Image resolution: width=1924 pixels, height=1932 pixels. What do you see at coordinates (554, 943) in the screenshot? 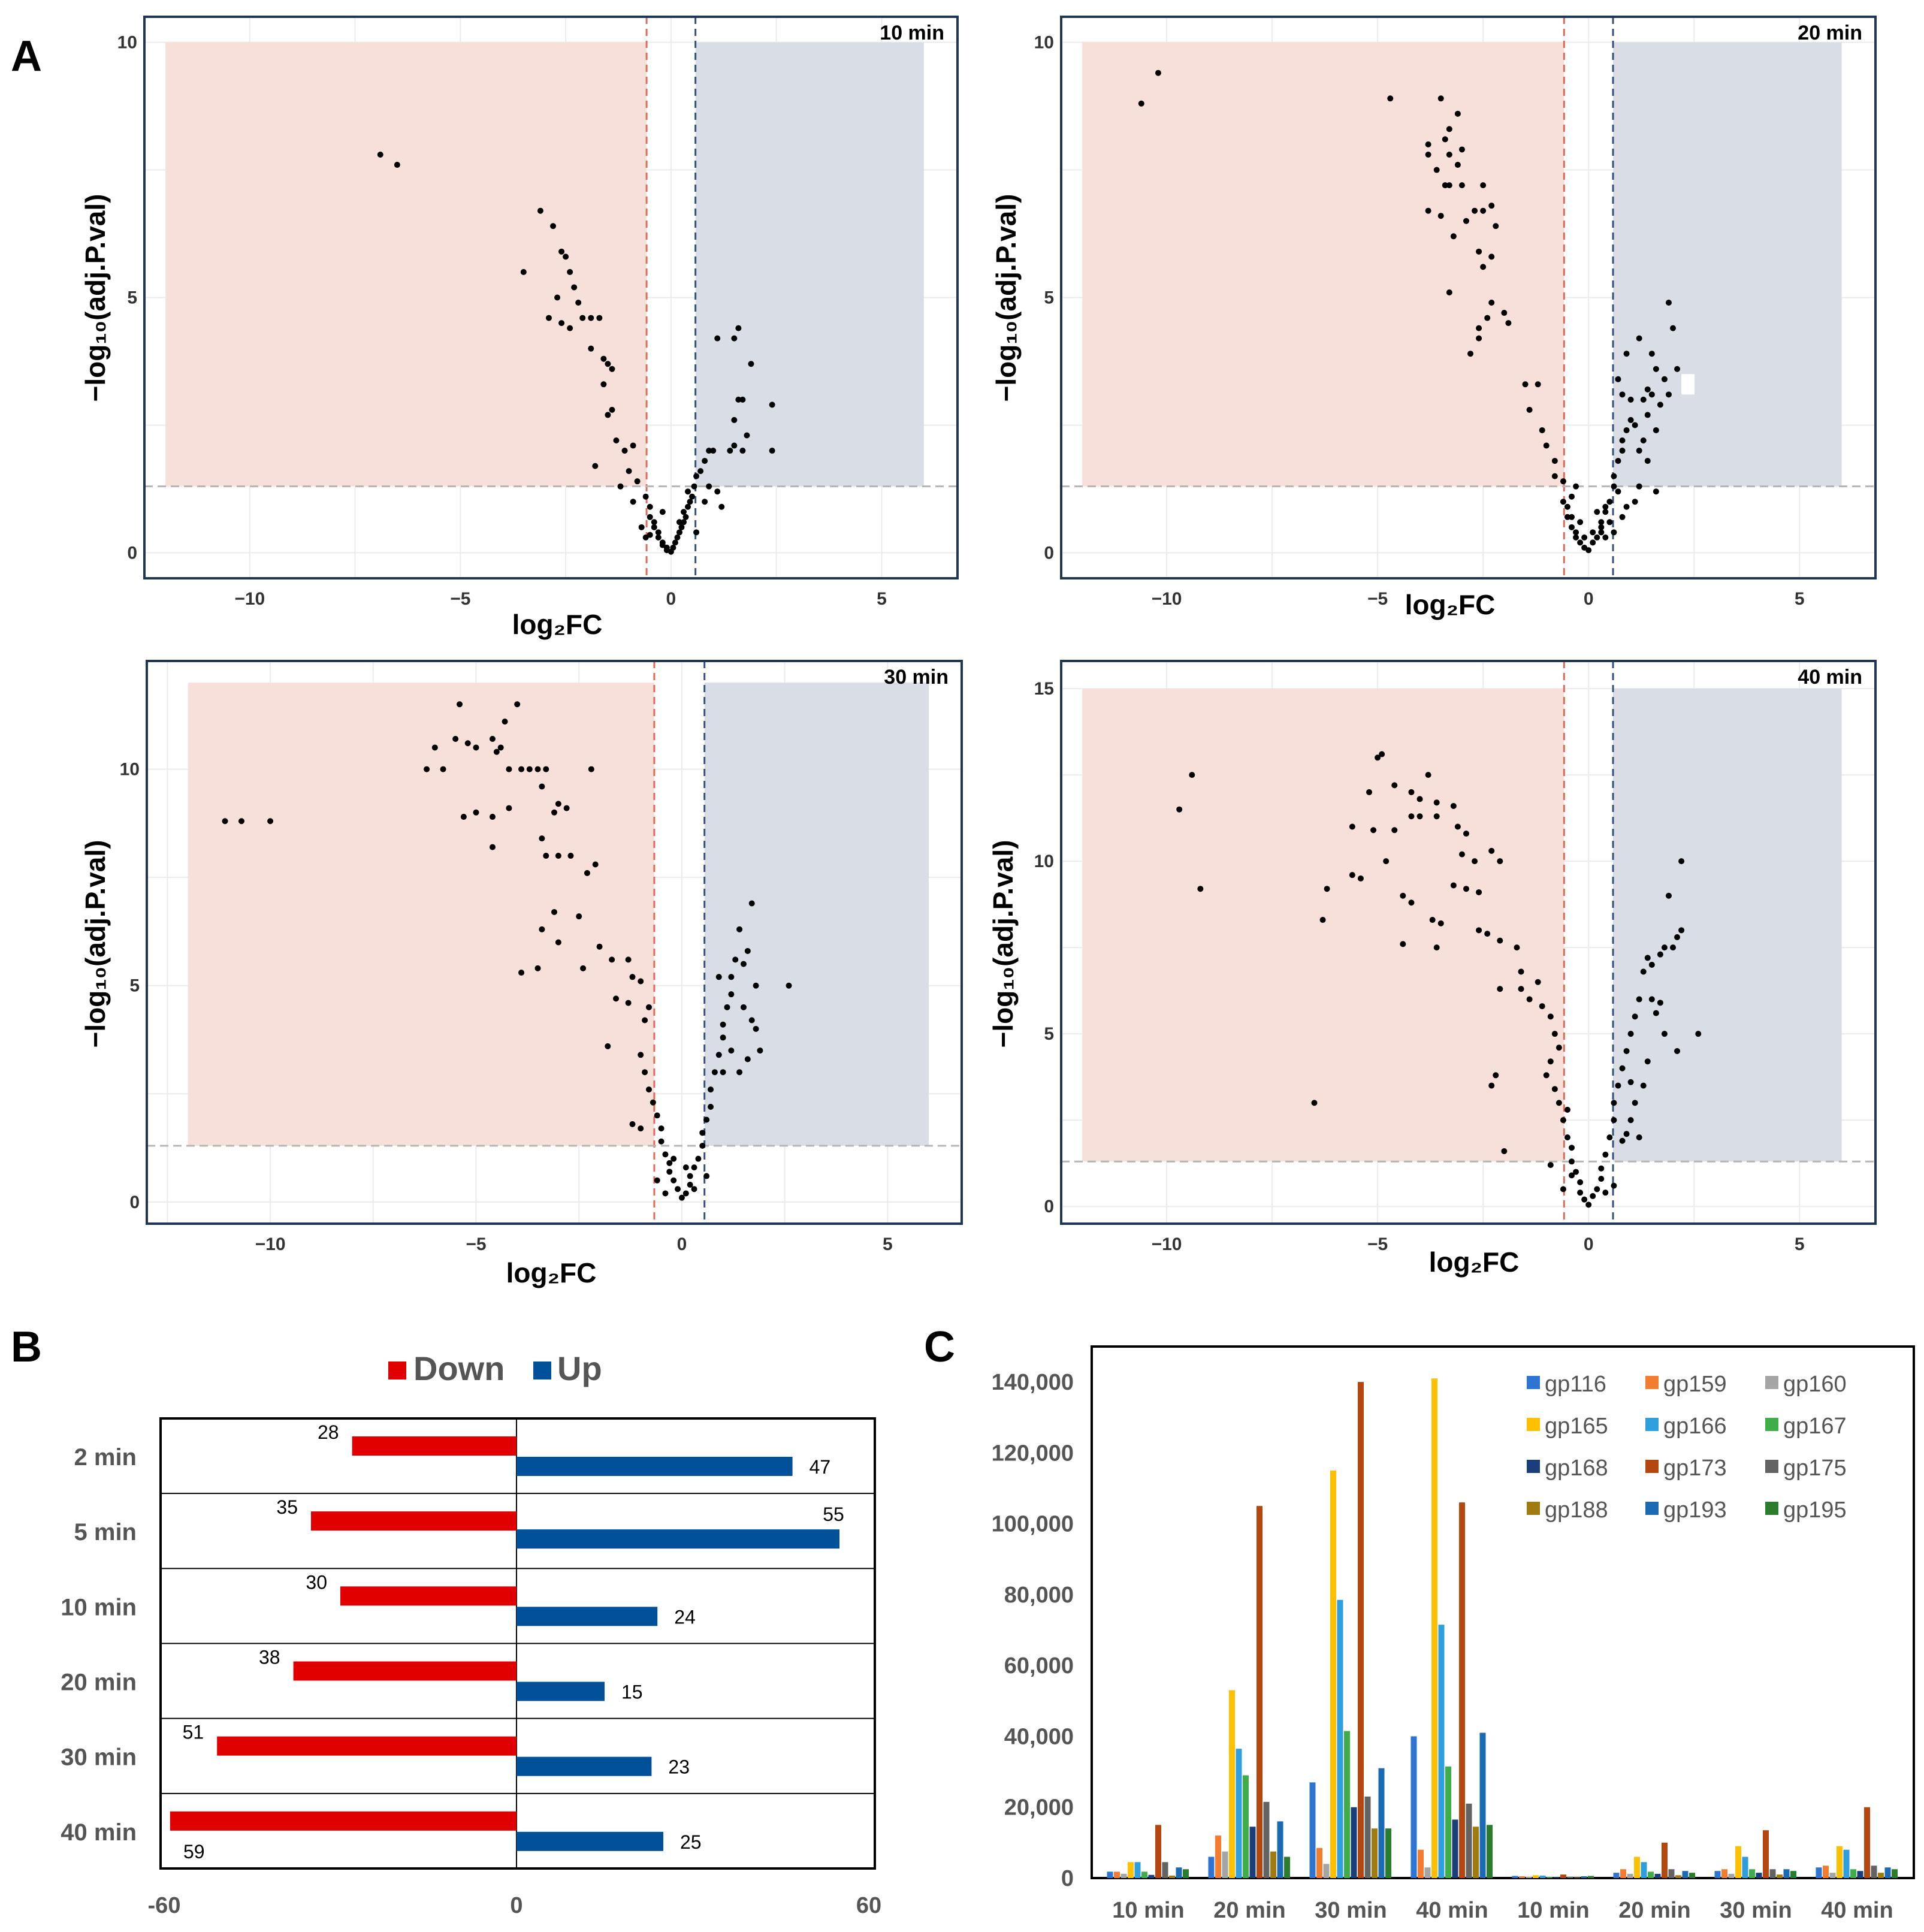
I see `plot-frame` at bounding box center [554, 943].